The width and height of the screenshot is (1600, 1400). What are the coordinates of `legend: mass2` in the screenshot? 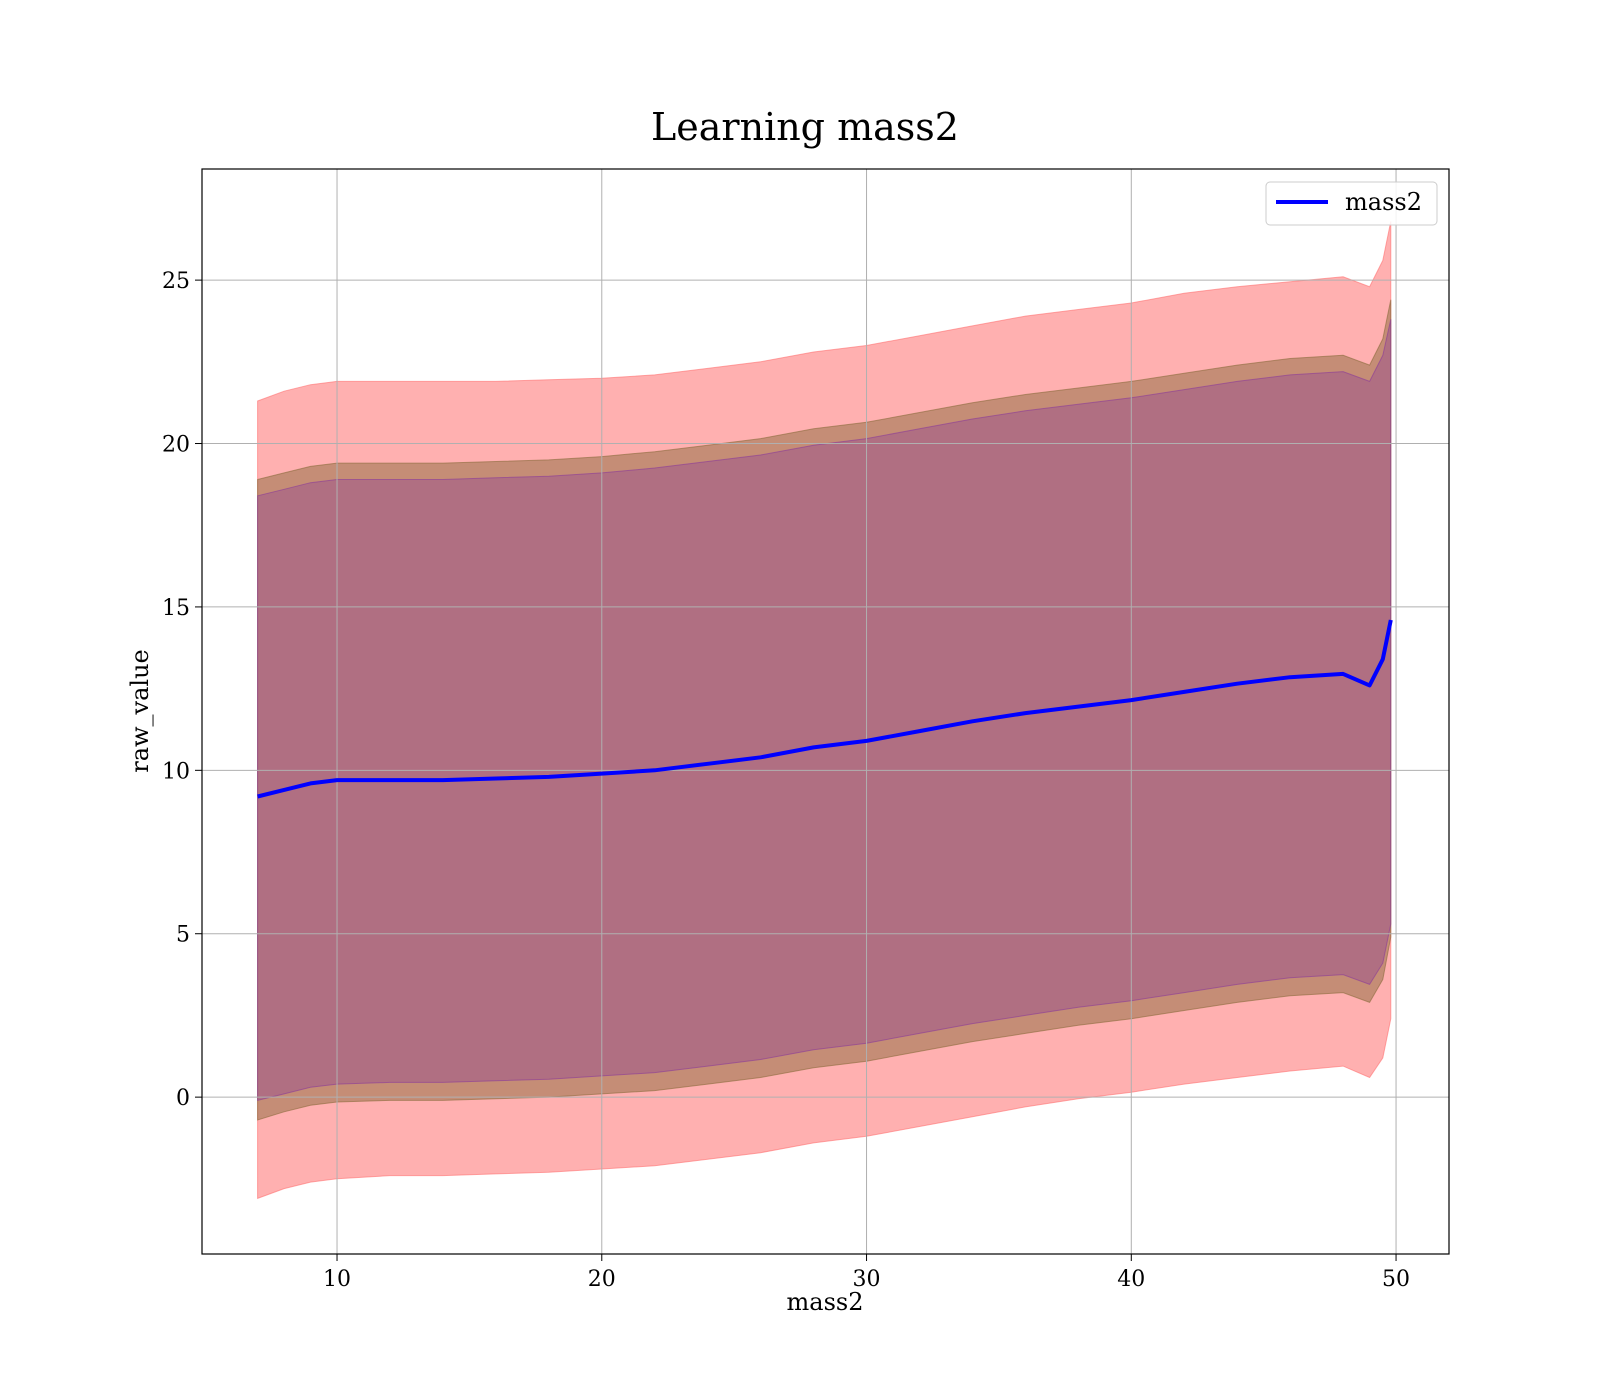 It's located at (1351, 203).